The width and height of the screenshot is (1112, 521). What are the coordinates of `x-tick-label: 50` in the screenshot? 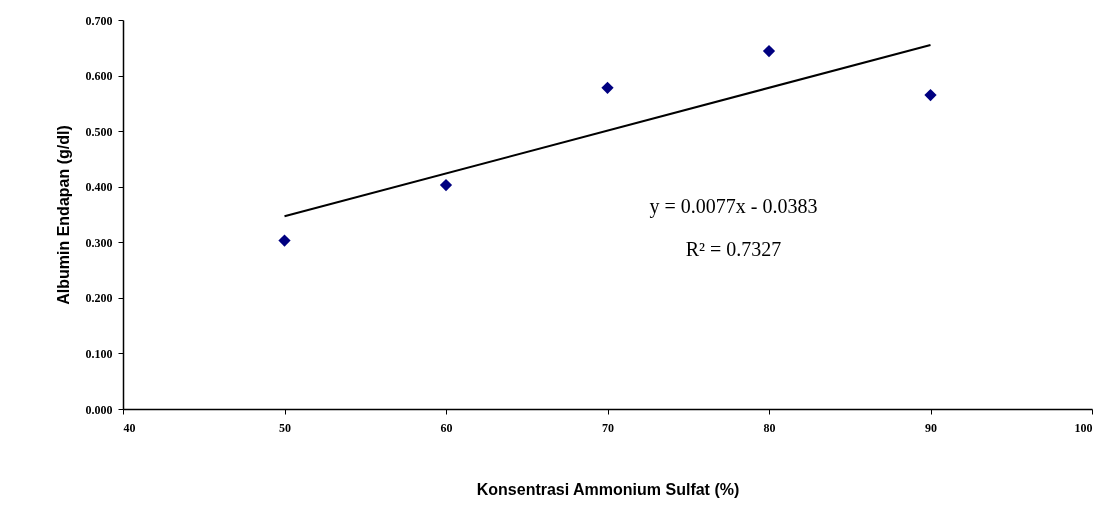 It's located at (285, 427).